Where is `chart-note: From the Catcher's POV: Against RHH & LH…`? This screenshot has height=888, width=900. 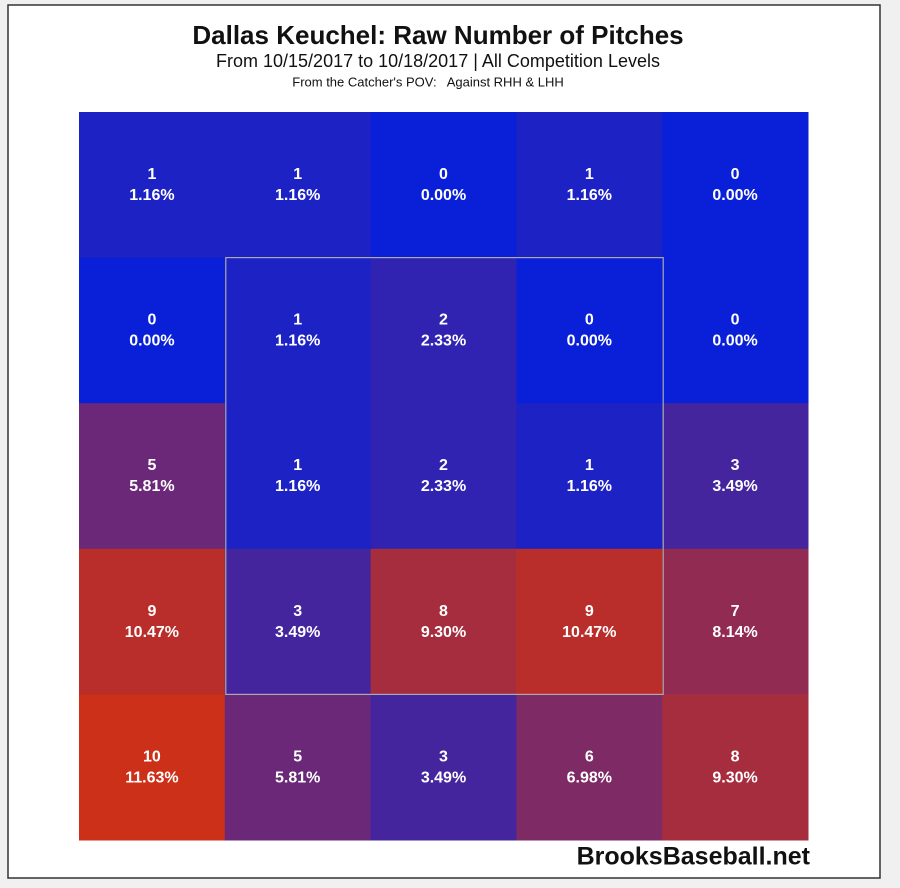 chart-note: From the Catcher's POV: Against RHH & LH… is located at coordinates (427, 81).